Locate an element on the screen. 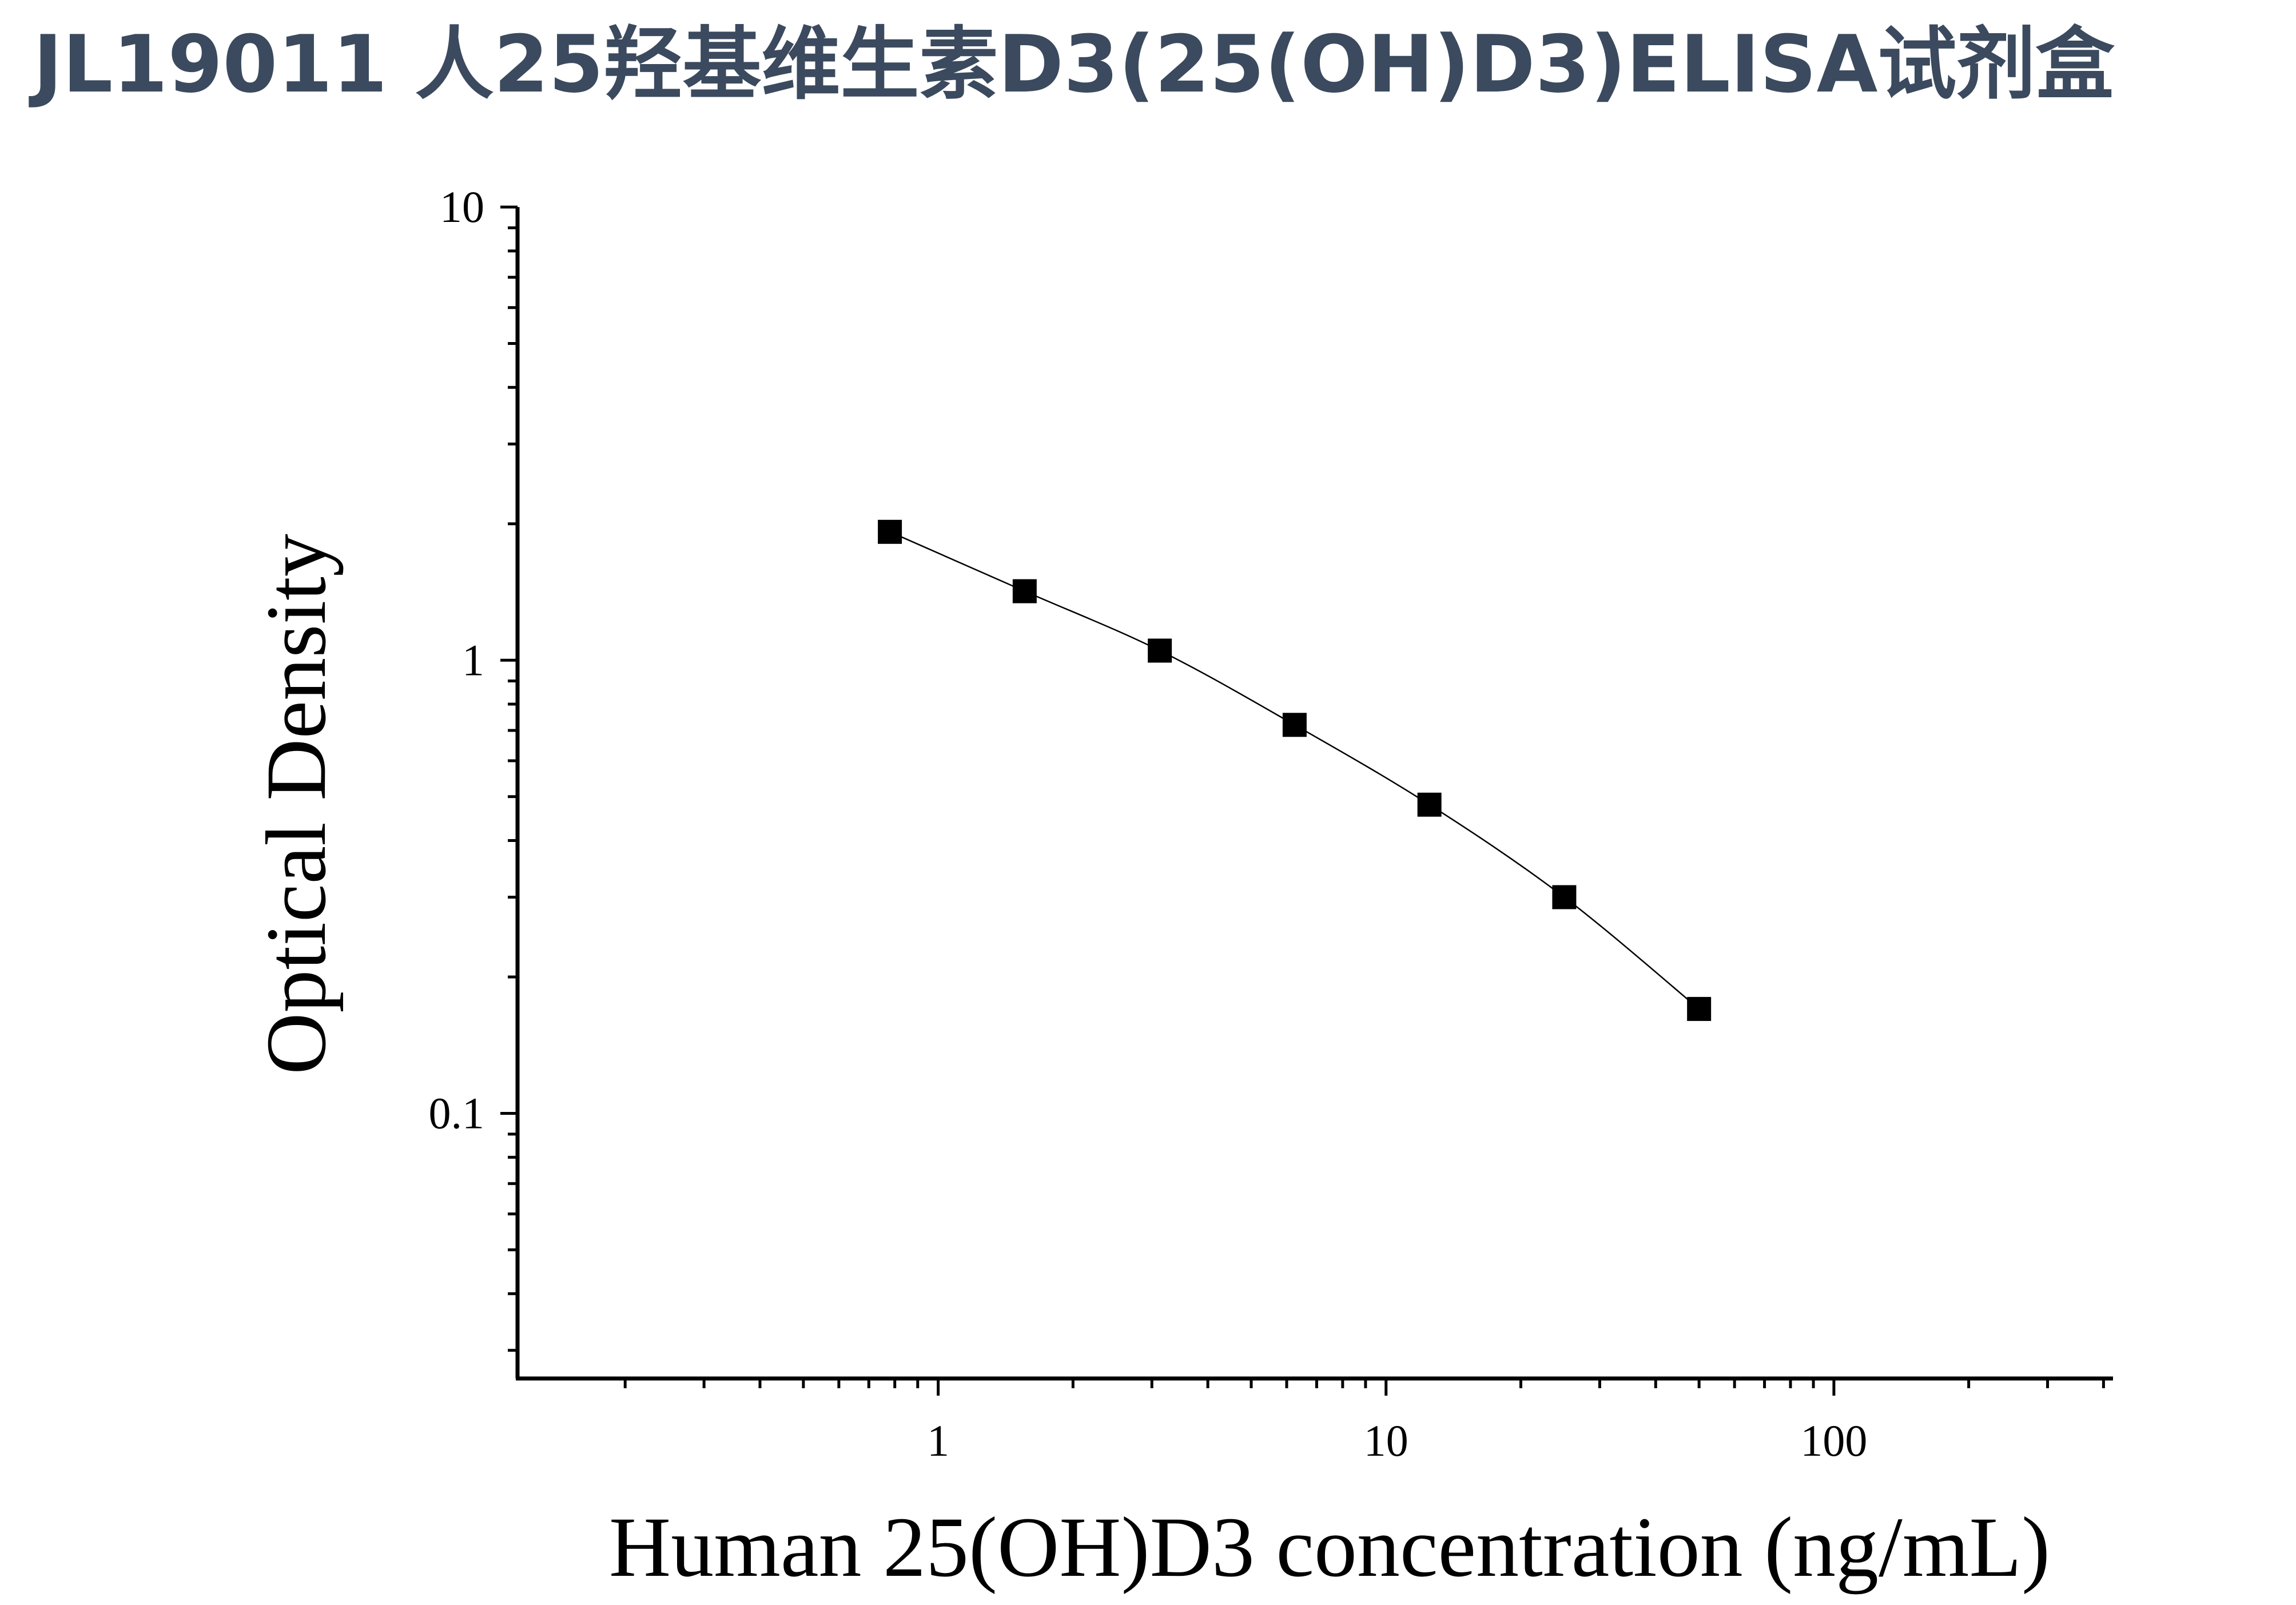  data-points is located at coordinates (1295, 770).